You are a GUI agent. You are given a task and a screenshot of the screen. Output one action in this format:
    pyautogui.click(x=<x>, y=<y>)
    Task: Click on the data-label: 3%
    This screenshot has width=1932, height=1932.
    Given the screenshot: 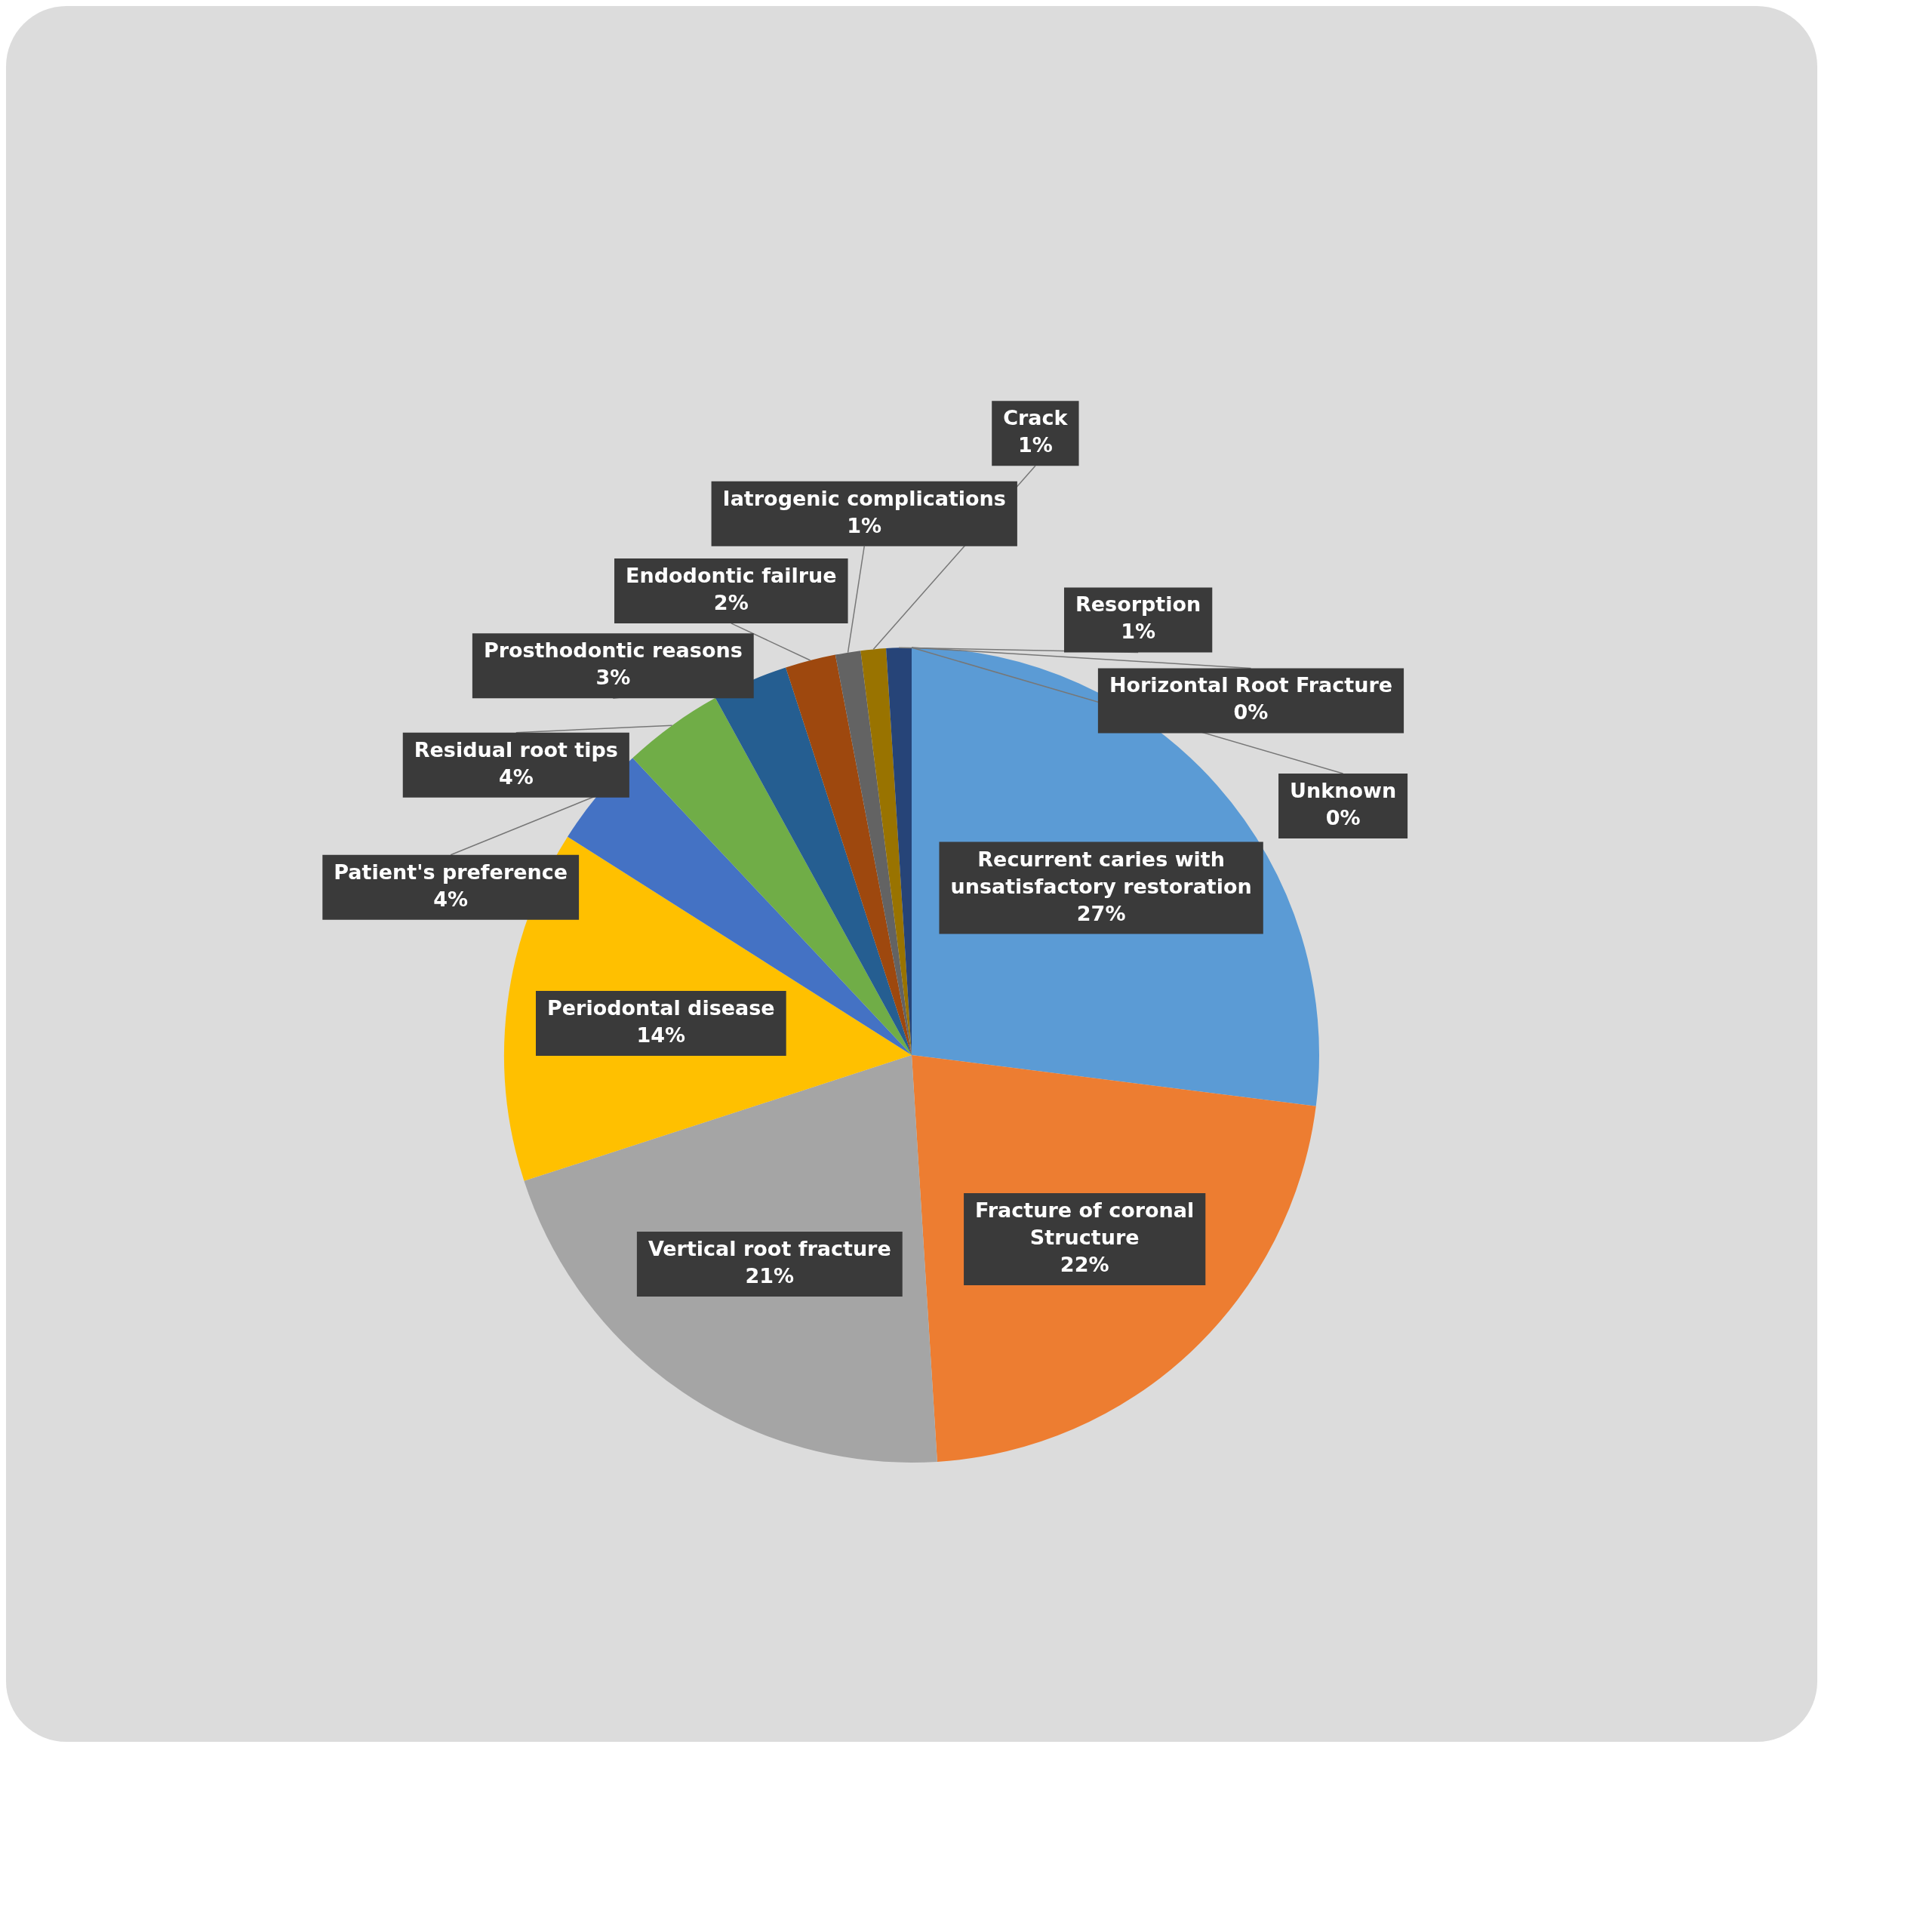 What is the action you would take?
    pyautogui.click(x=613, y=678)
    